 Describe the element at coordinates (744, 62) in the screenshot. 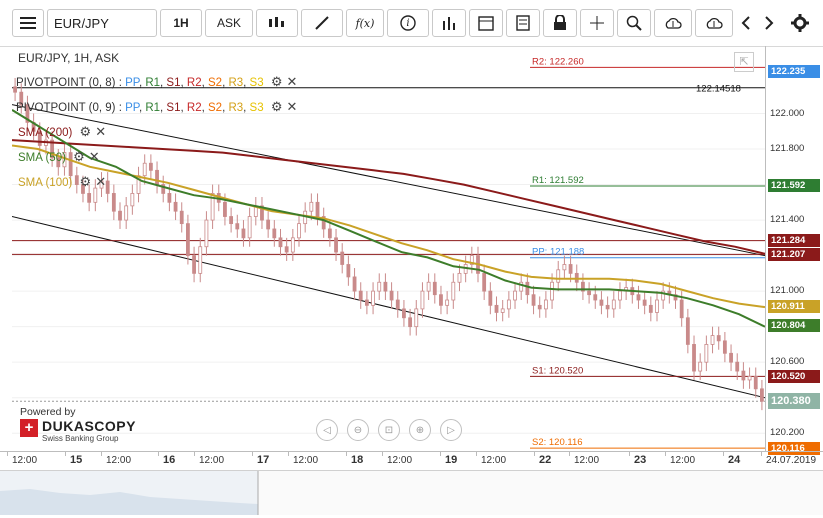

I see `expand-icon: ⇱` at that location.